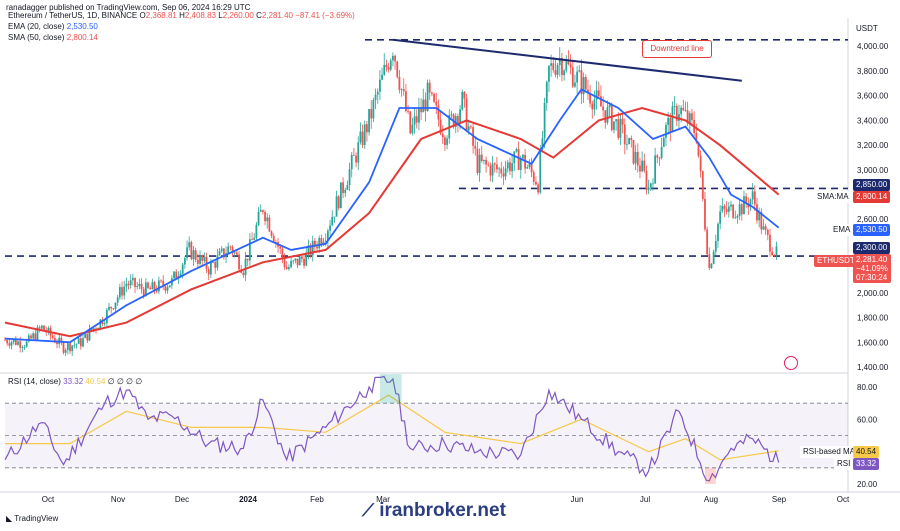 The width and height of the screenshot is (900, 531). What do you see at coordinates (73, 15) in the screenshot?
I see `symbol-title: Ethereum / TetherUS, 1D, BINANCE` at bounding box center [73, 15].